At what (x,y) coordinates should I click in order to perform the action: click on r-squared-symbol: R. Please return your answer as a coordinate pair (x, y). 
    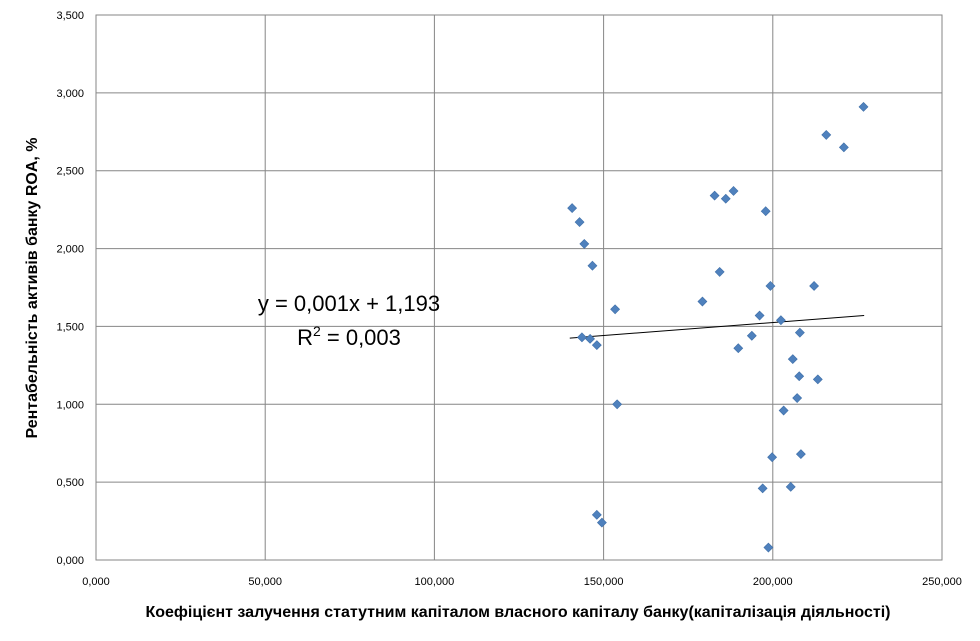
    Looking at the image, I should click on (305, 337).